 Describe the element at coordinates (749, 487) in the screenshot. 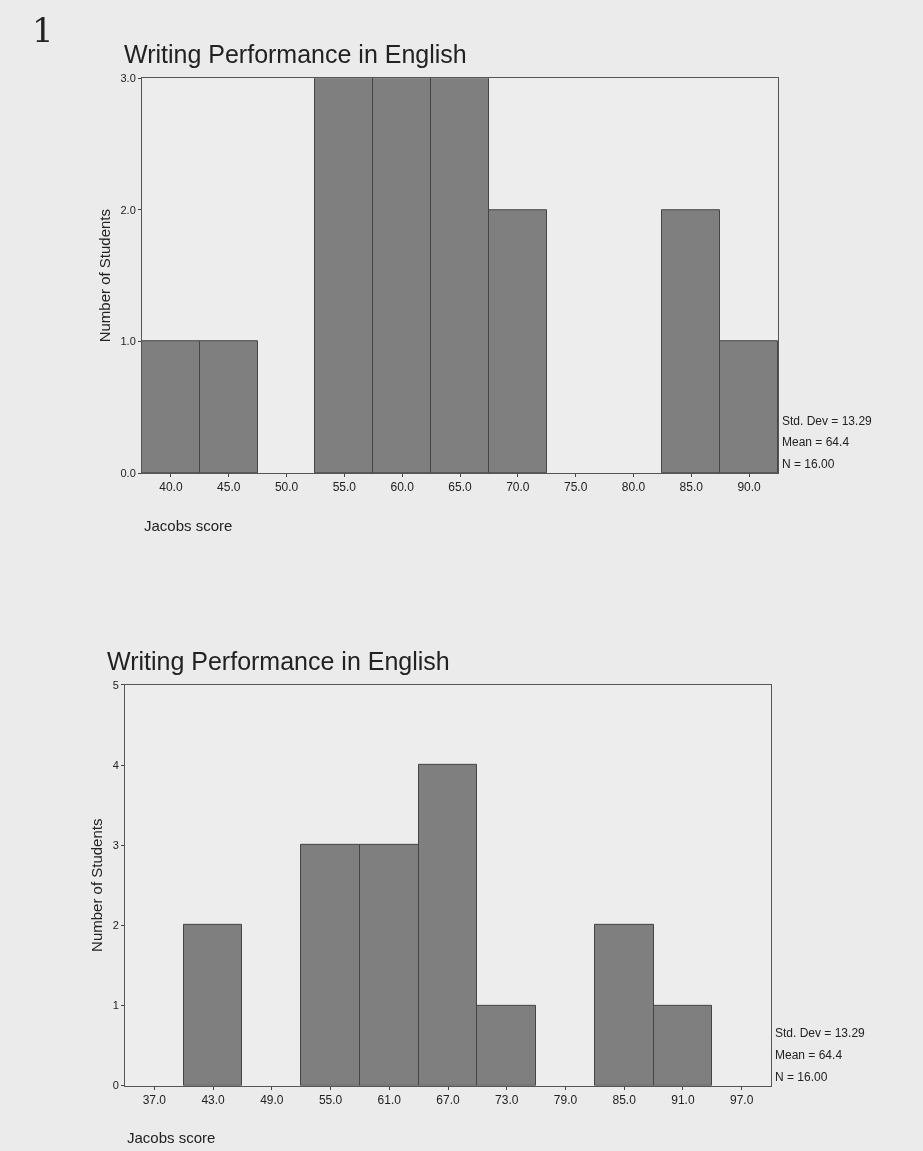

I see `x-tick-label: 90.0` at that location.